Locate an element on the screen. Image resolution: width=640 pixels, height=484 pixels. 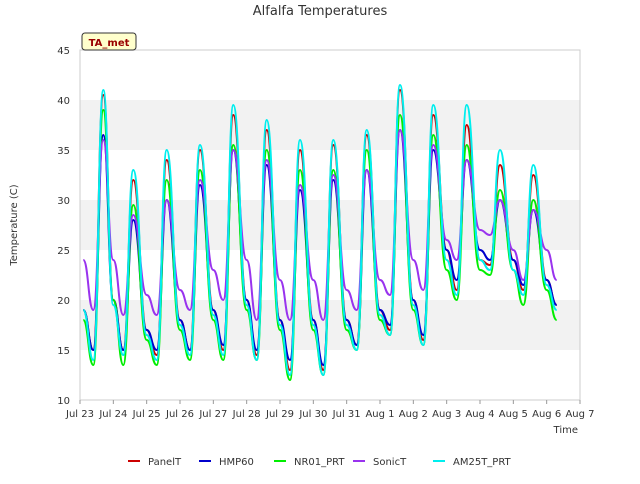
x-tick-label: Aug 6 is located at coordinates (546, 414).